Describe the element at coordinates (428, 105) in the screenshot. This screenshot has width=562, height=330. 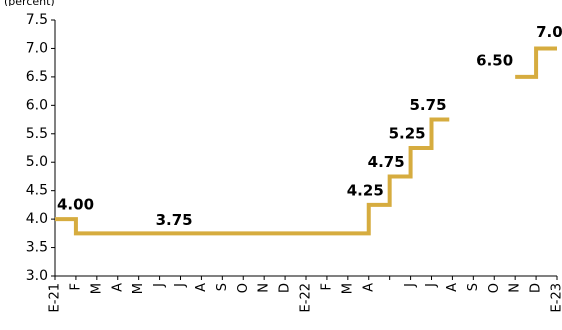
I see `data-label: 5.75` at that location.